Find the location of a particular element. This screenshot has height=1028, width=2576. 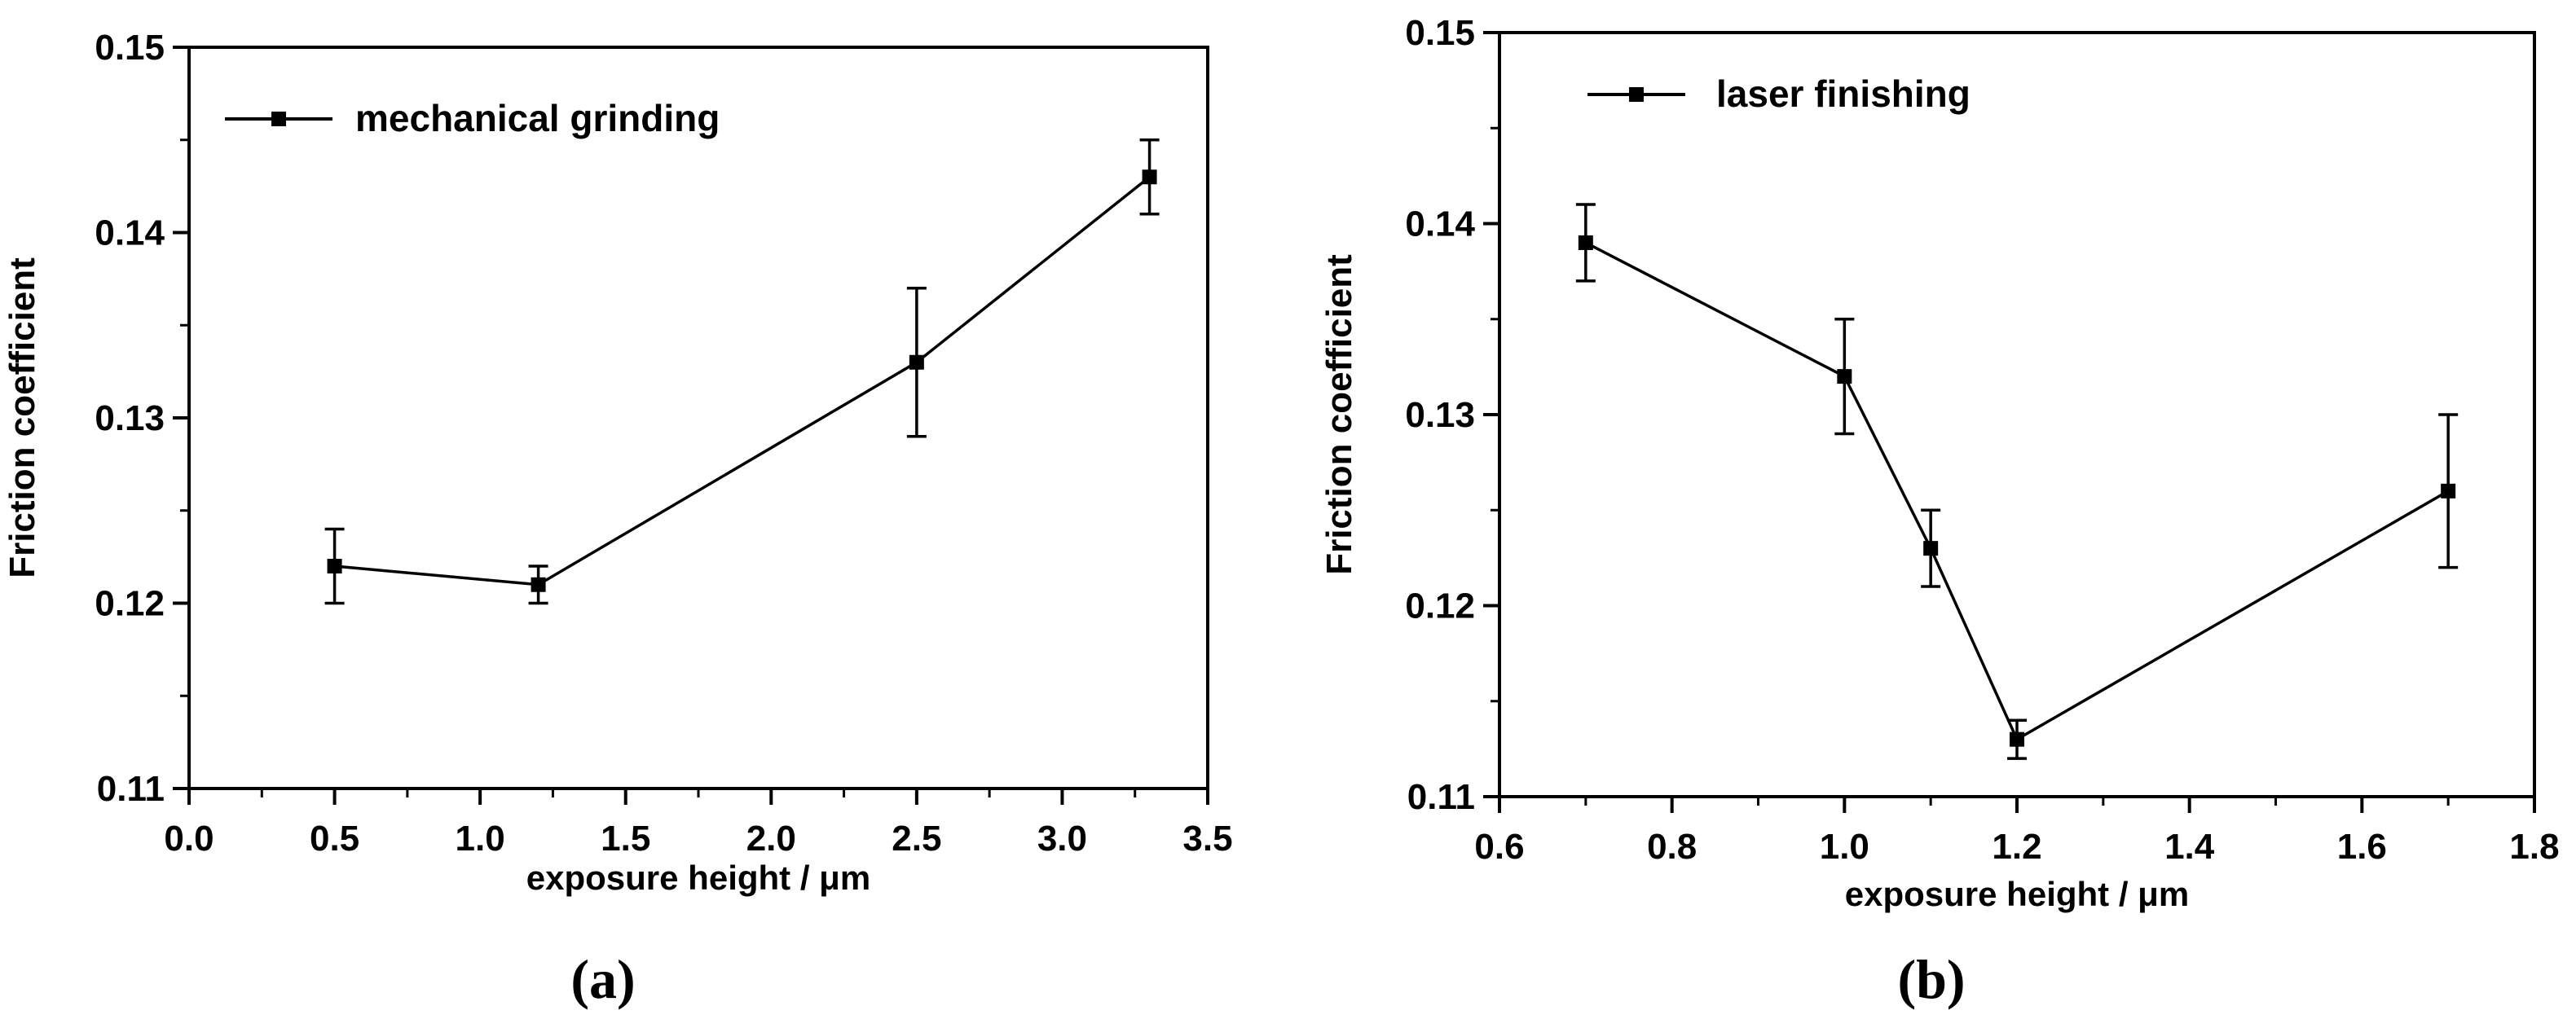

legend-label: laser finishing is located at coordinates (1844, 94).